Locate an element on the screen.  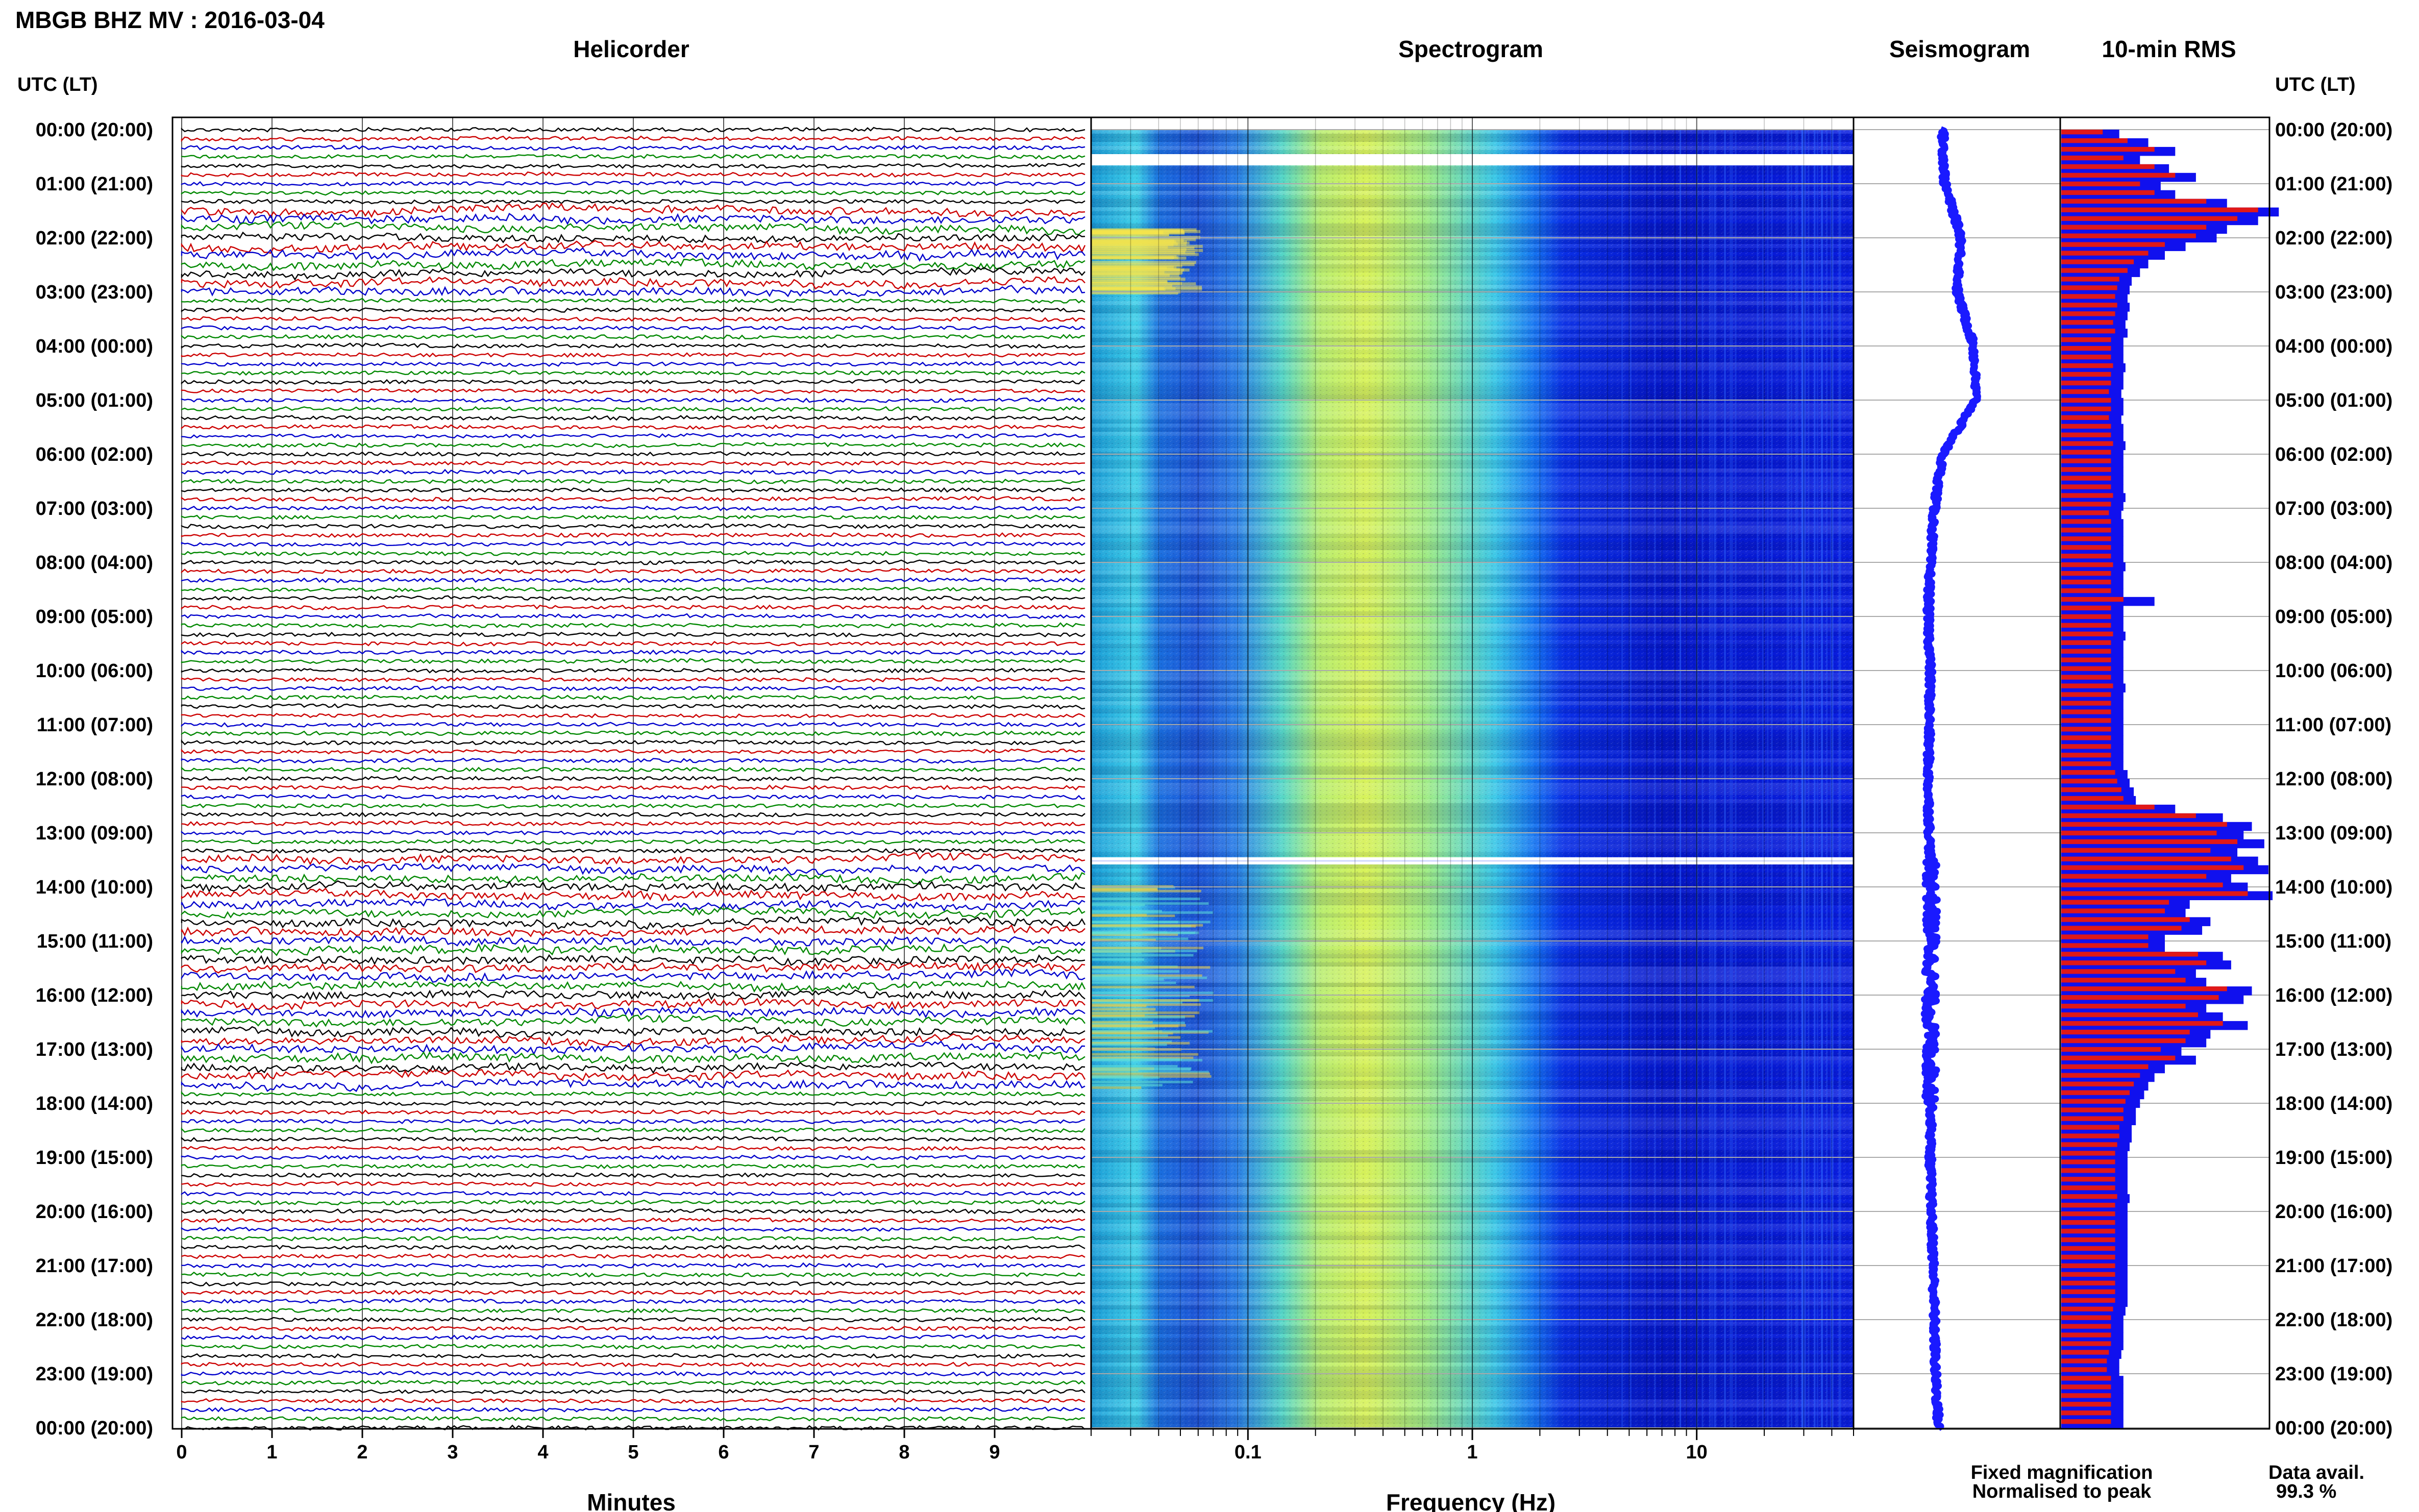
time-label-left: 15:00 (11:00) is located at coordinates (95, 941).